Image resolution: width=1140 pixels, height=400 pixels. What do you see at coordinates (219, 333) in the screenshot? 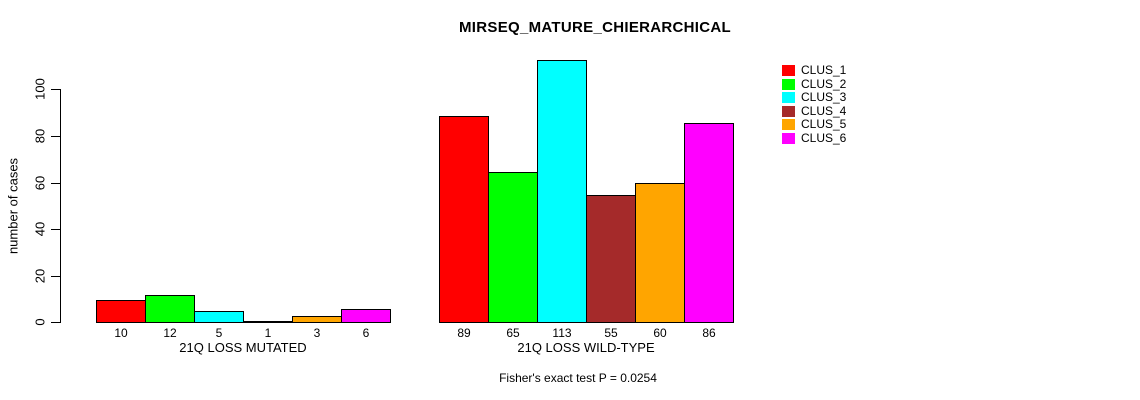
I see `bar-value-label: 5` at bounding box center [219, 333].